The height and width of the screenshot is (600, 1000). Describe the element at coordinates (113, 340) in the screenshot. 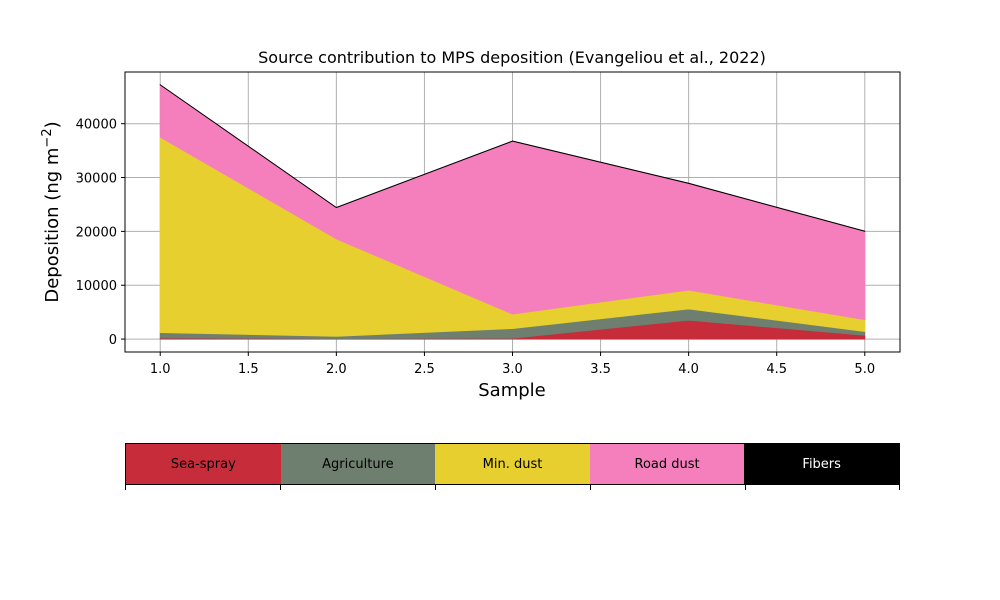

I see `y-tick-label: 0` at that location.